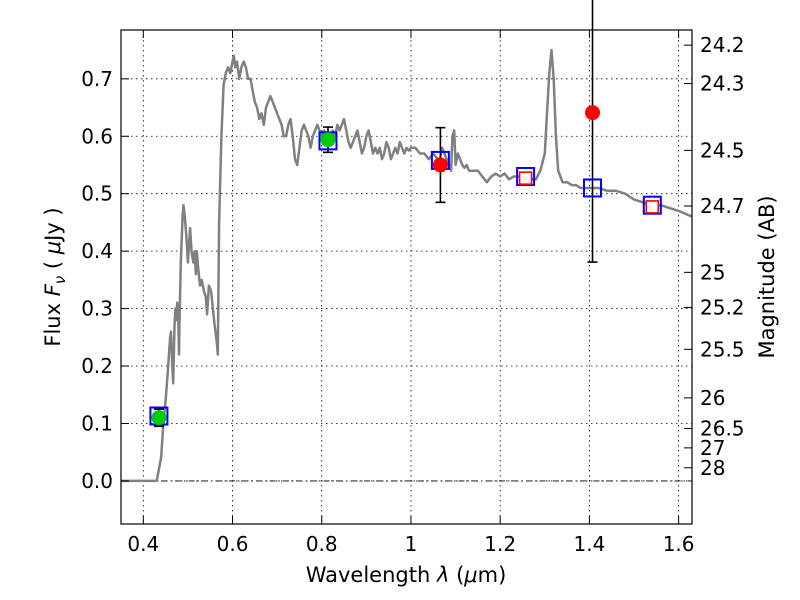 Image resolution: width=800 pixels, height=600 pixels. What do you see at coordinates (712, 448) in the screenshot?
I see `y2-tick-label: 27` at bounding box center [712, 448].